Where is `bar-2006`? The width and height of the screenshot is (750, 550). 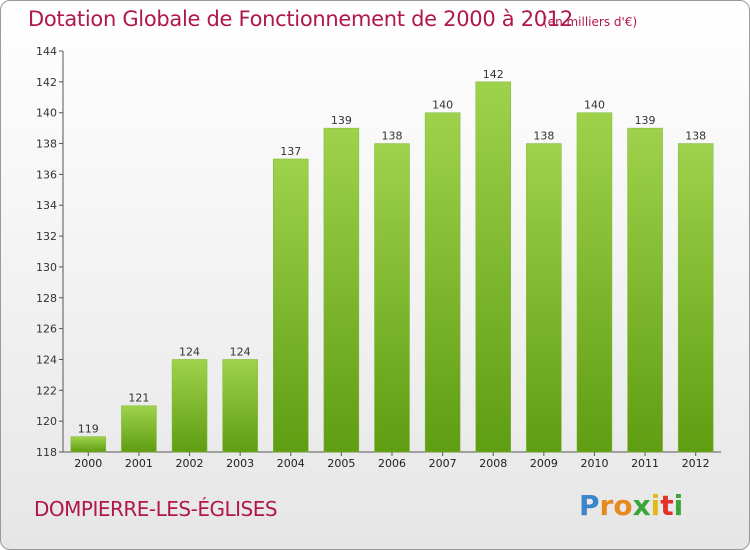 bar-2006 is located at coordinates (392, 298).